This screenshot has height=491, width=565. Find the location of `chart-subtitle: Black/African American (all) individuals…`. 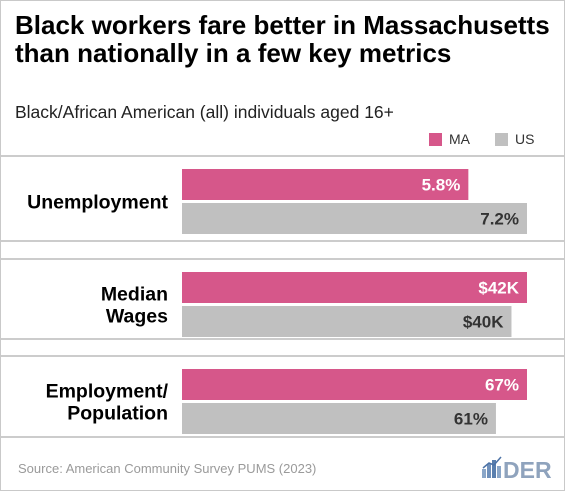

chart-subtitle: Black/African American (all) individuals… is located at coordinates (204, 112).